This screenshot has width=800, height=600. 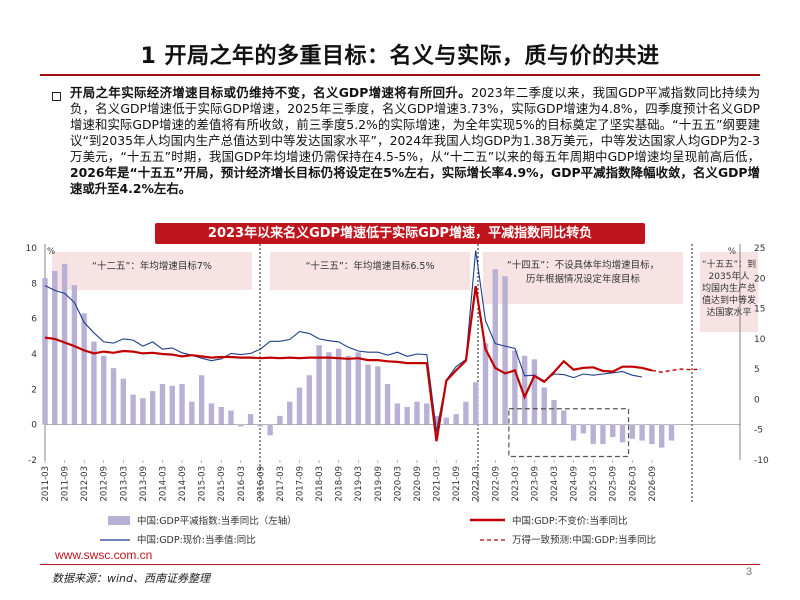 I want to click on right-tick-label: 10, so click(x=760, y=340).